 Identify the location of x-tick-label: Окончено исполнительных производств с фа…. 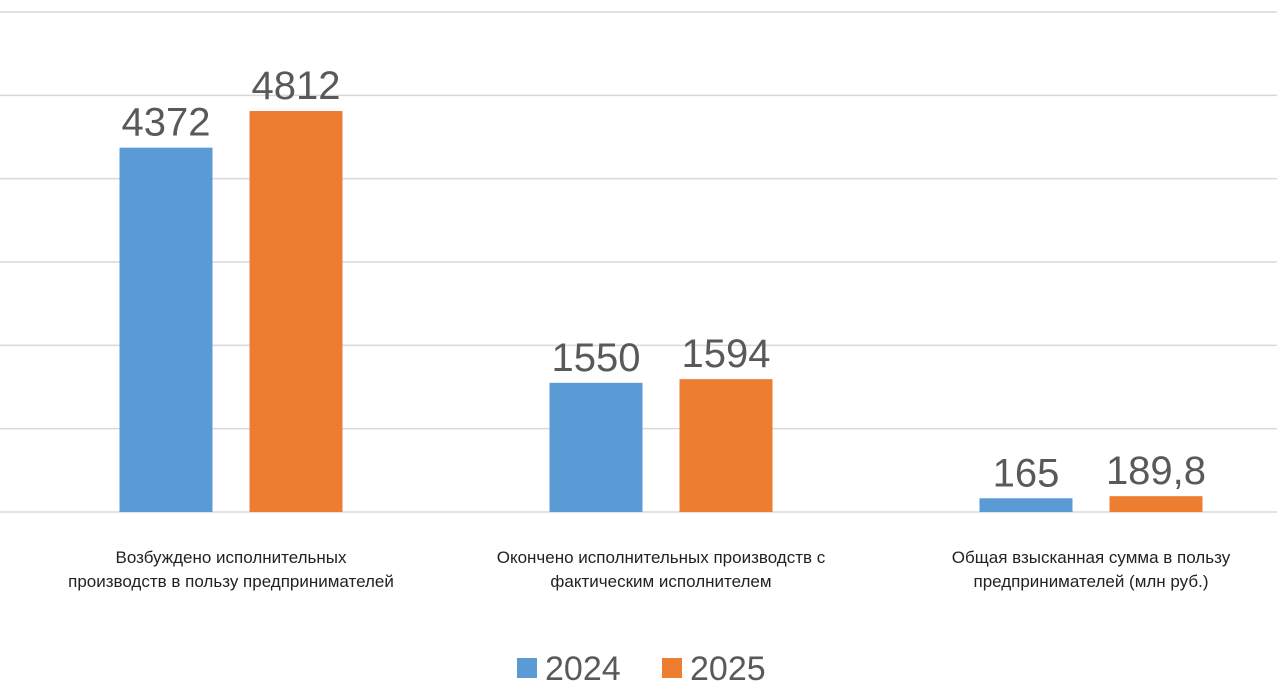
(661, 569).